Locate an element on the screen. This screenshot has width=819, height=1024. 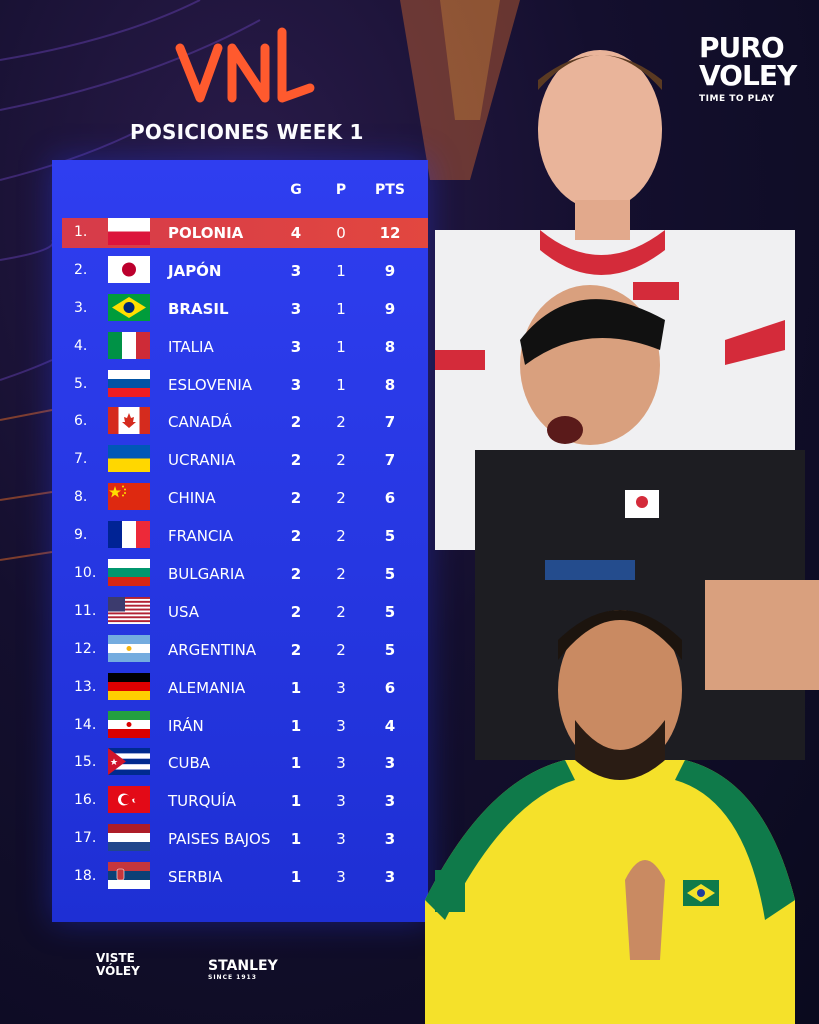
table-row: 15. CUBA 1 3 3 is located at coordinates (240, 765).